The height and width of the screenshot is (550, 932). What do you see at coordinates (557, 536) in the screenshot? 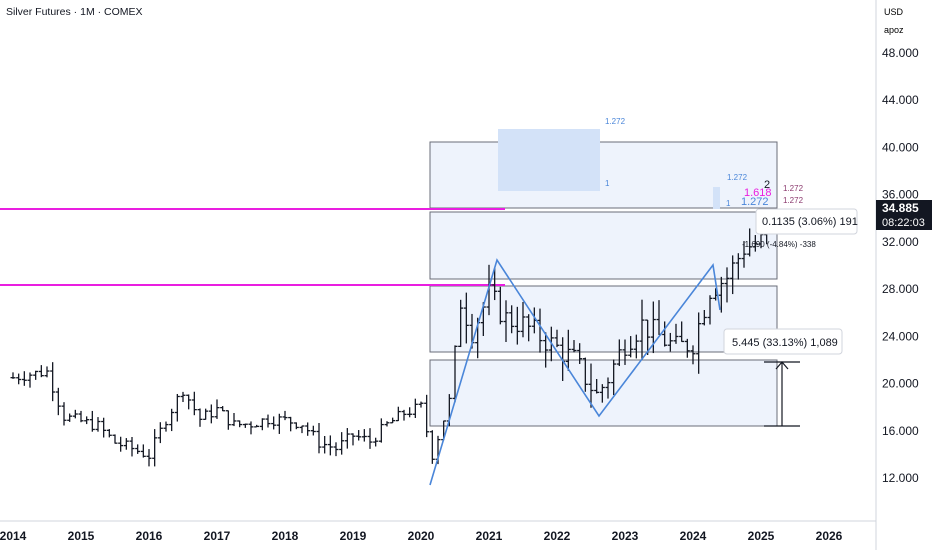
I see `x-tick-label: 2022` at bounding box center [557, 536].